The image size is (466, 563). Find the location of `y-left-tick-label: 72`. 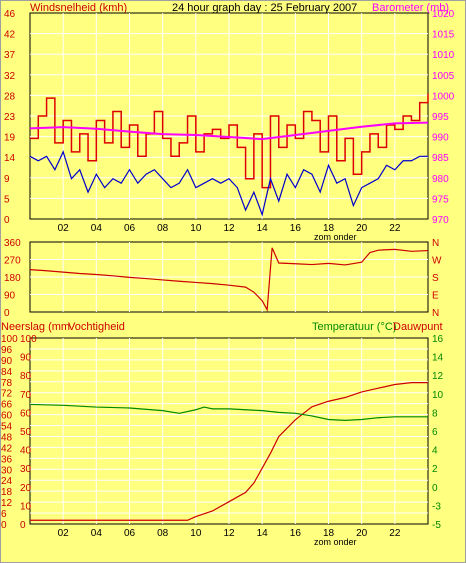

y-left-tick-label: 72 is located at coordinates (7, 394).